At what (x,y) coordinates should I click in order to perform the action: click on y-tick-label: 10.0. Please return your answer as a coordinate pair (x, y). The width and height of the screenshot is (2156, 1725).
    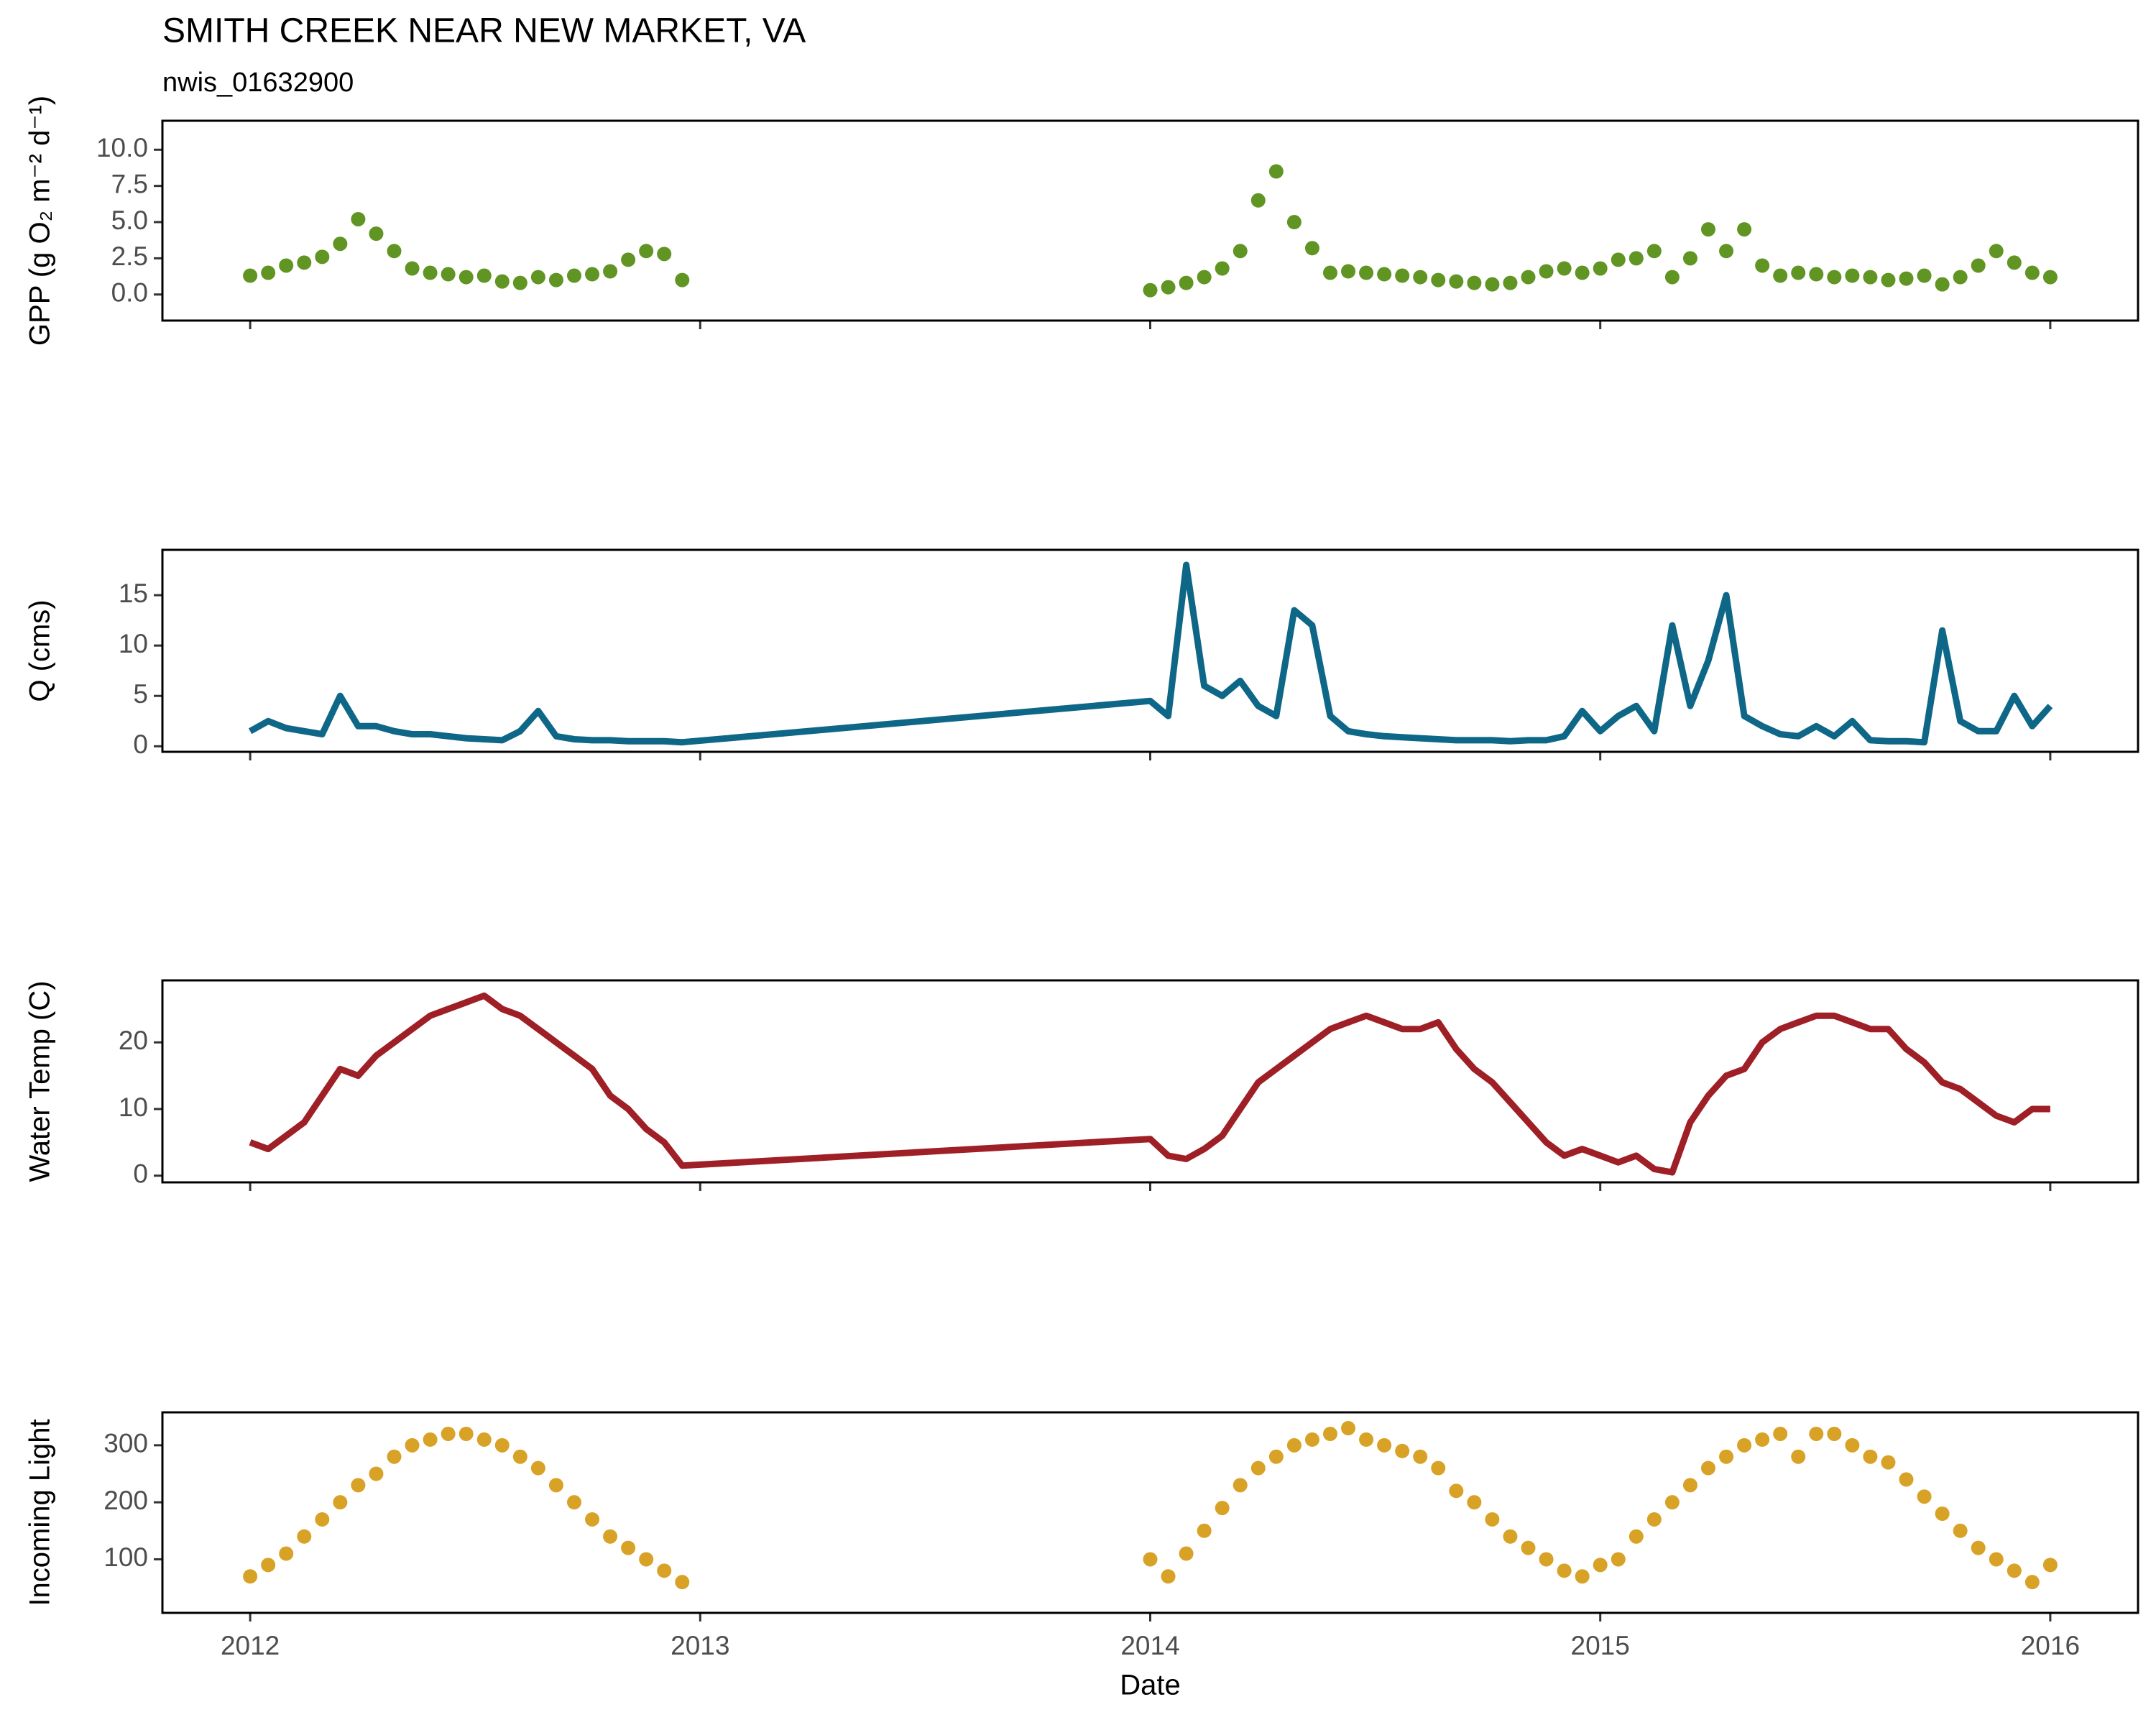
    Looking at the image, I should click on (122, 147).